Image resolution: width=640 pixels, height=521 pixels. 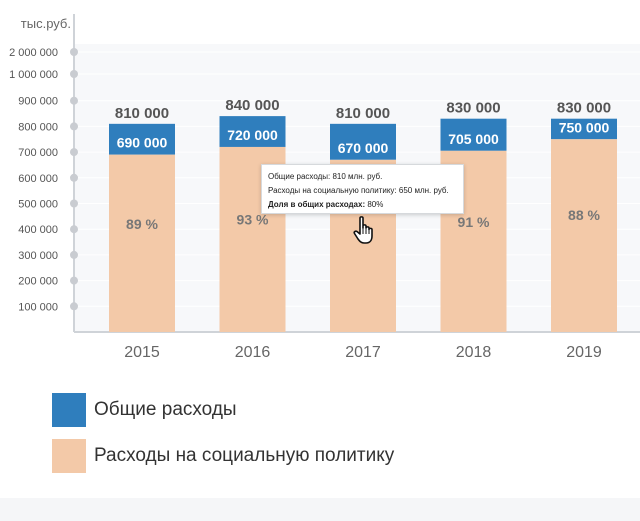 What do you see at coordinates (69, 410) in the screenshot?
I see `legend-swatch-total` at bounding box center [69, 410].